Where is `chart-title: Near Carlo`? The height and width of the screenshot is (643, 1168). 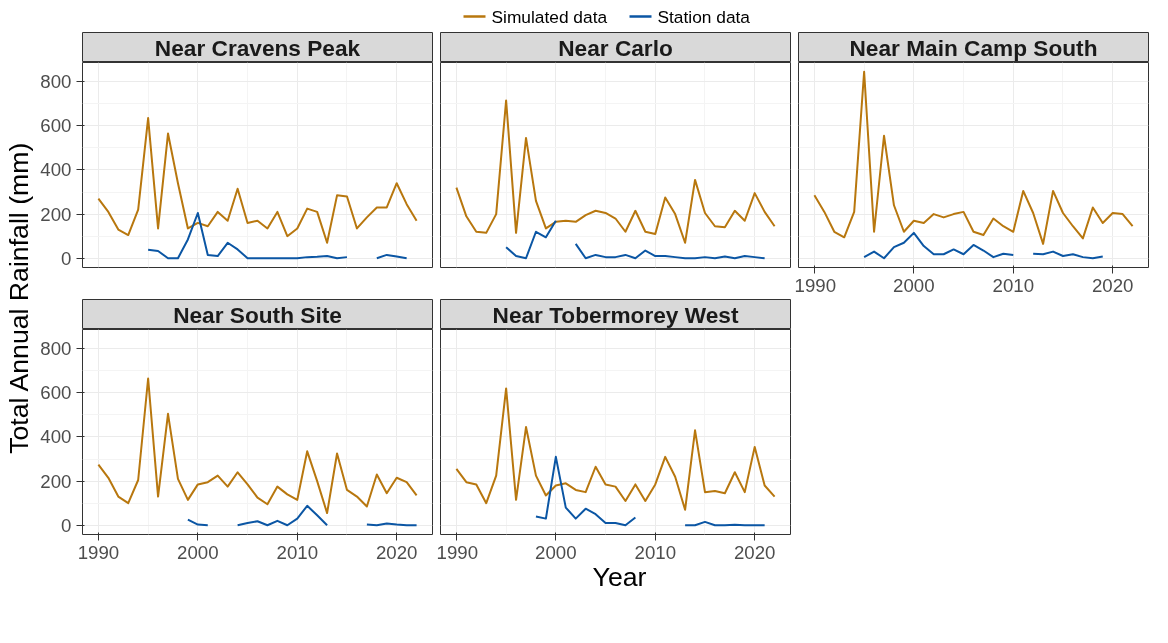
chart-title: Near Carlo is located at coordinates (615, 47).